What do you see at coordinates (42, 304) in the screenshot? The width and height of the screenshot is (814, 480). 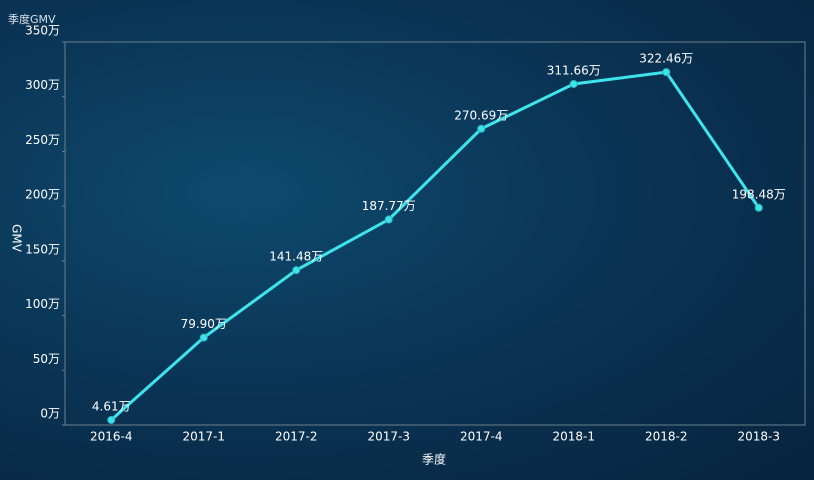 I see `y-tick-label: 100万` at bounding box center [42, 304].